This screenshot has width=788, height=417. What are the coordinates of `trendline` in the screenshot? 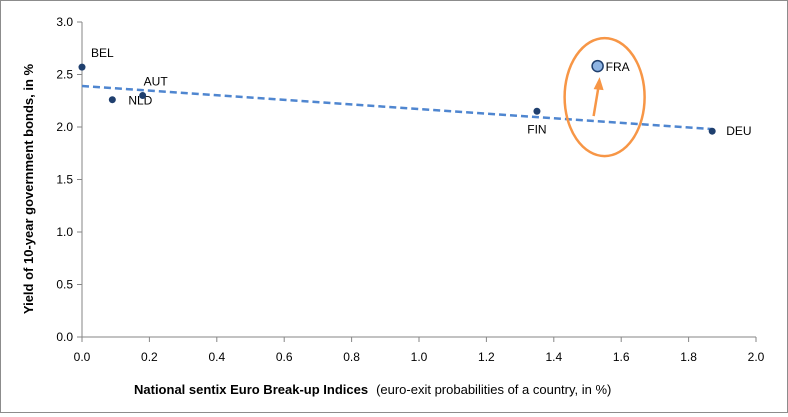 It's located at (397, 107).